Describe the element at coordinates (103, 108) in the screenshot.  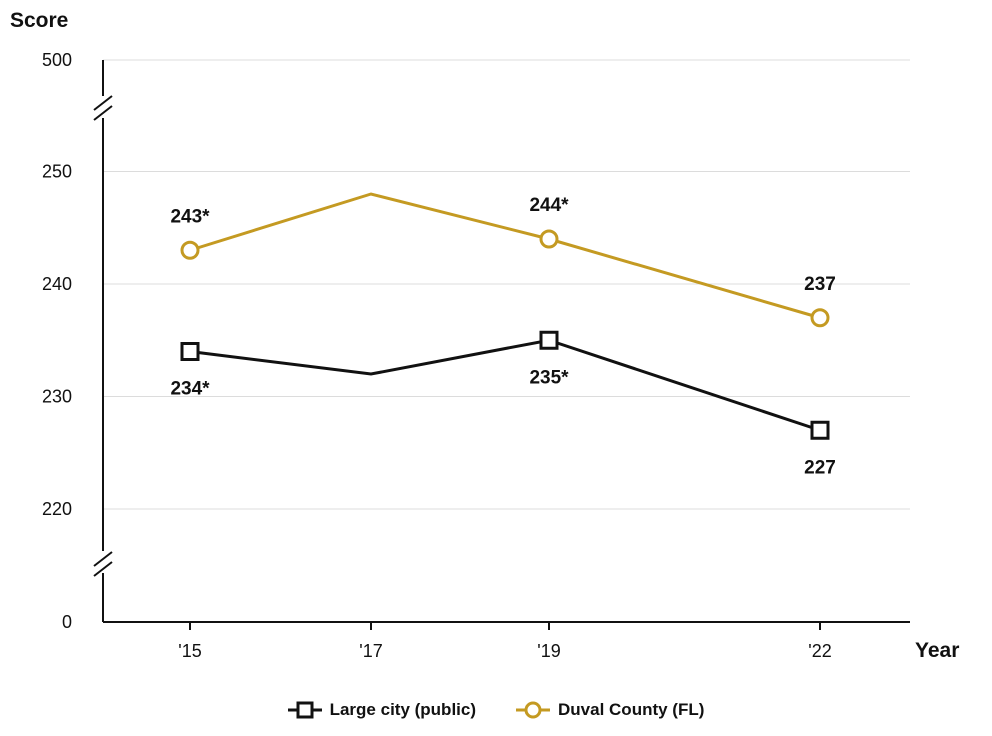
I see `axis-break-upper` at that location.